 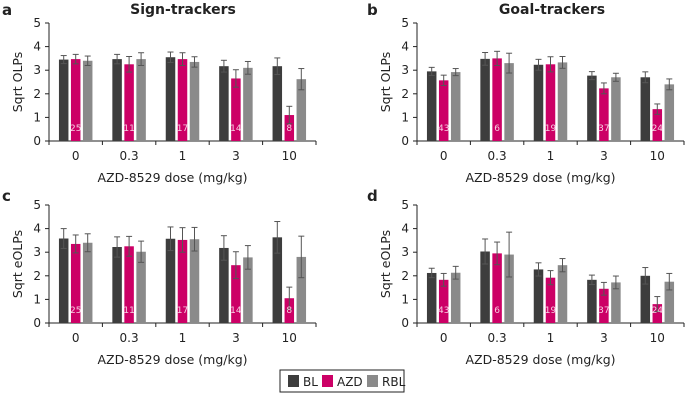 I want to click on legend-swatch-rbl, so click(x=372, y=381).